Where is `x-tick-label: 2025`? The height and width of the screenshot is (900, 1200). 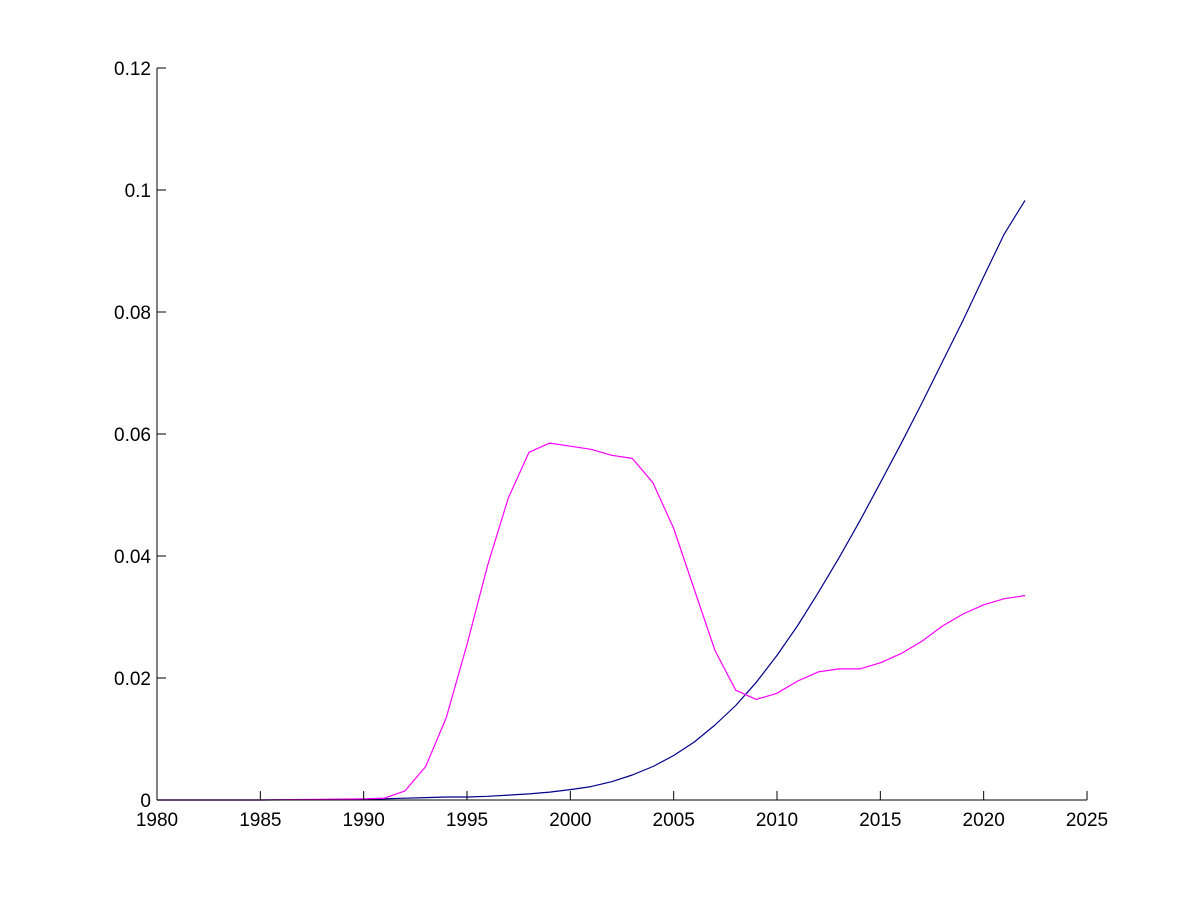
x-tick-label: 2025 is located at coordinates (1087, 820).